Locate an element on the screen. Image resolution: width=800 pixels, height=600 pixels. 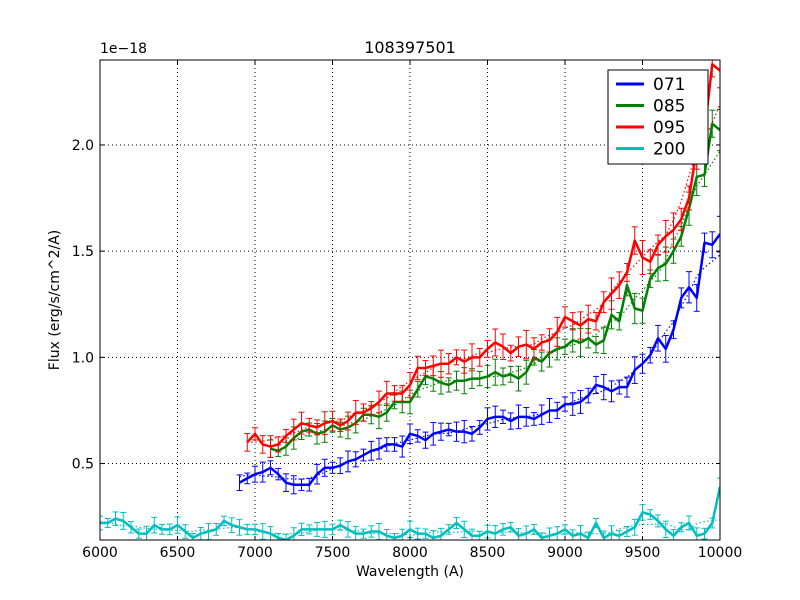
x-tick-label: 7500 is located at coordinates (333, 553).